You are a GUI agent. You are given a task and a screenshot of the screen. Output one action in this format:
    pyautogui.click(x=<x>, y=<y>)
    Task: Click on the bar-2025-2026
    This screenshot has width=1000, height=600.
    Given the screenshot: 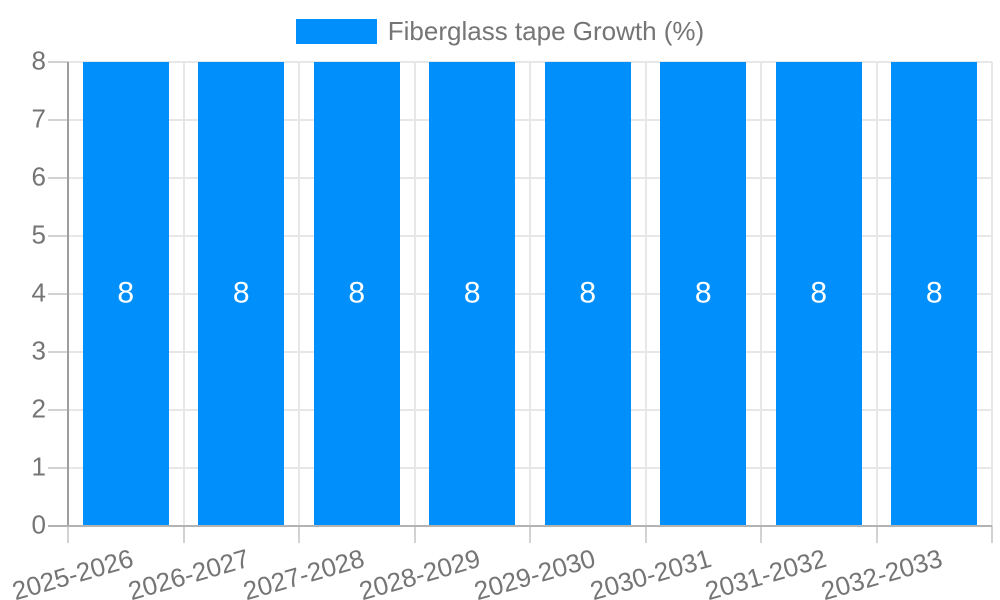 What is the action you would take?
    pyautogui.click(x=125, y=294)
    